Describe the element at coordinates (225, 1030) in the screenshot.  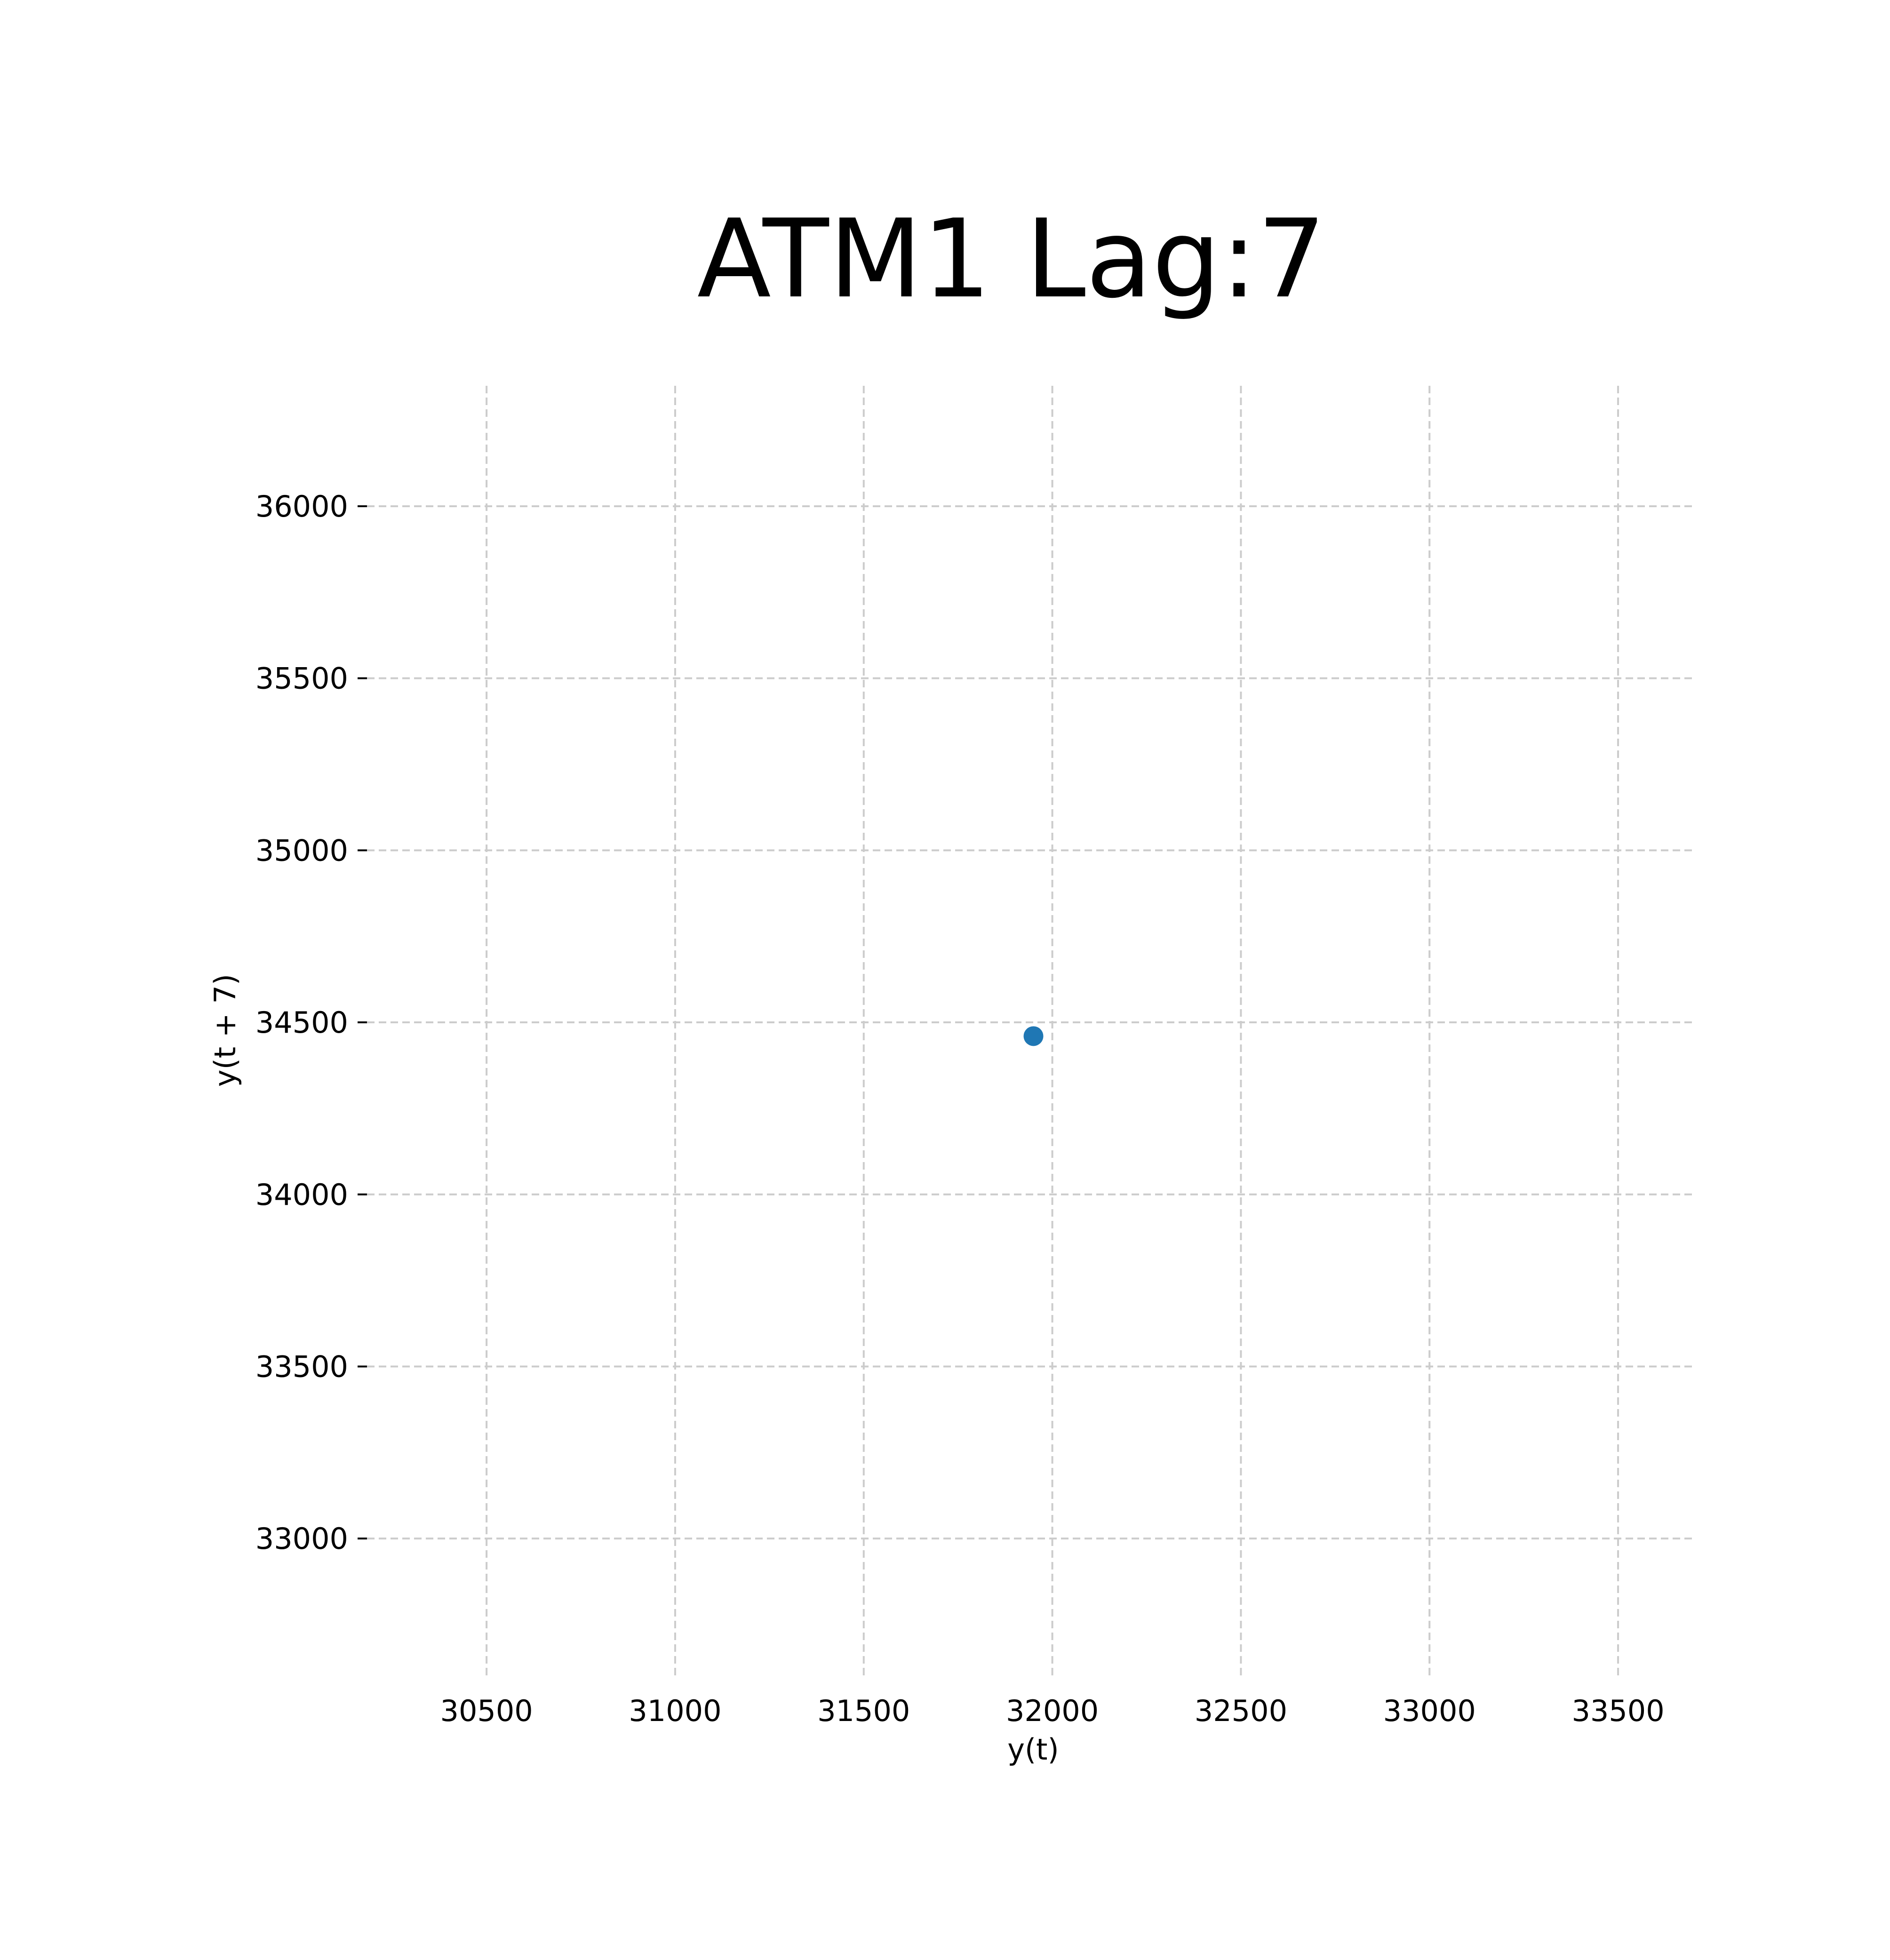
I see `y-axis-label: y(t + 7)` at that location.